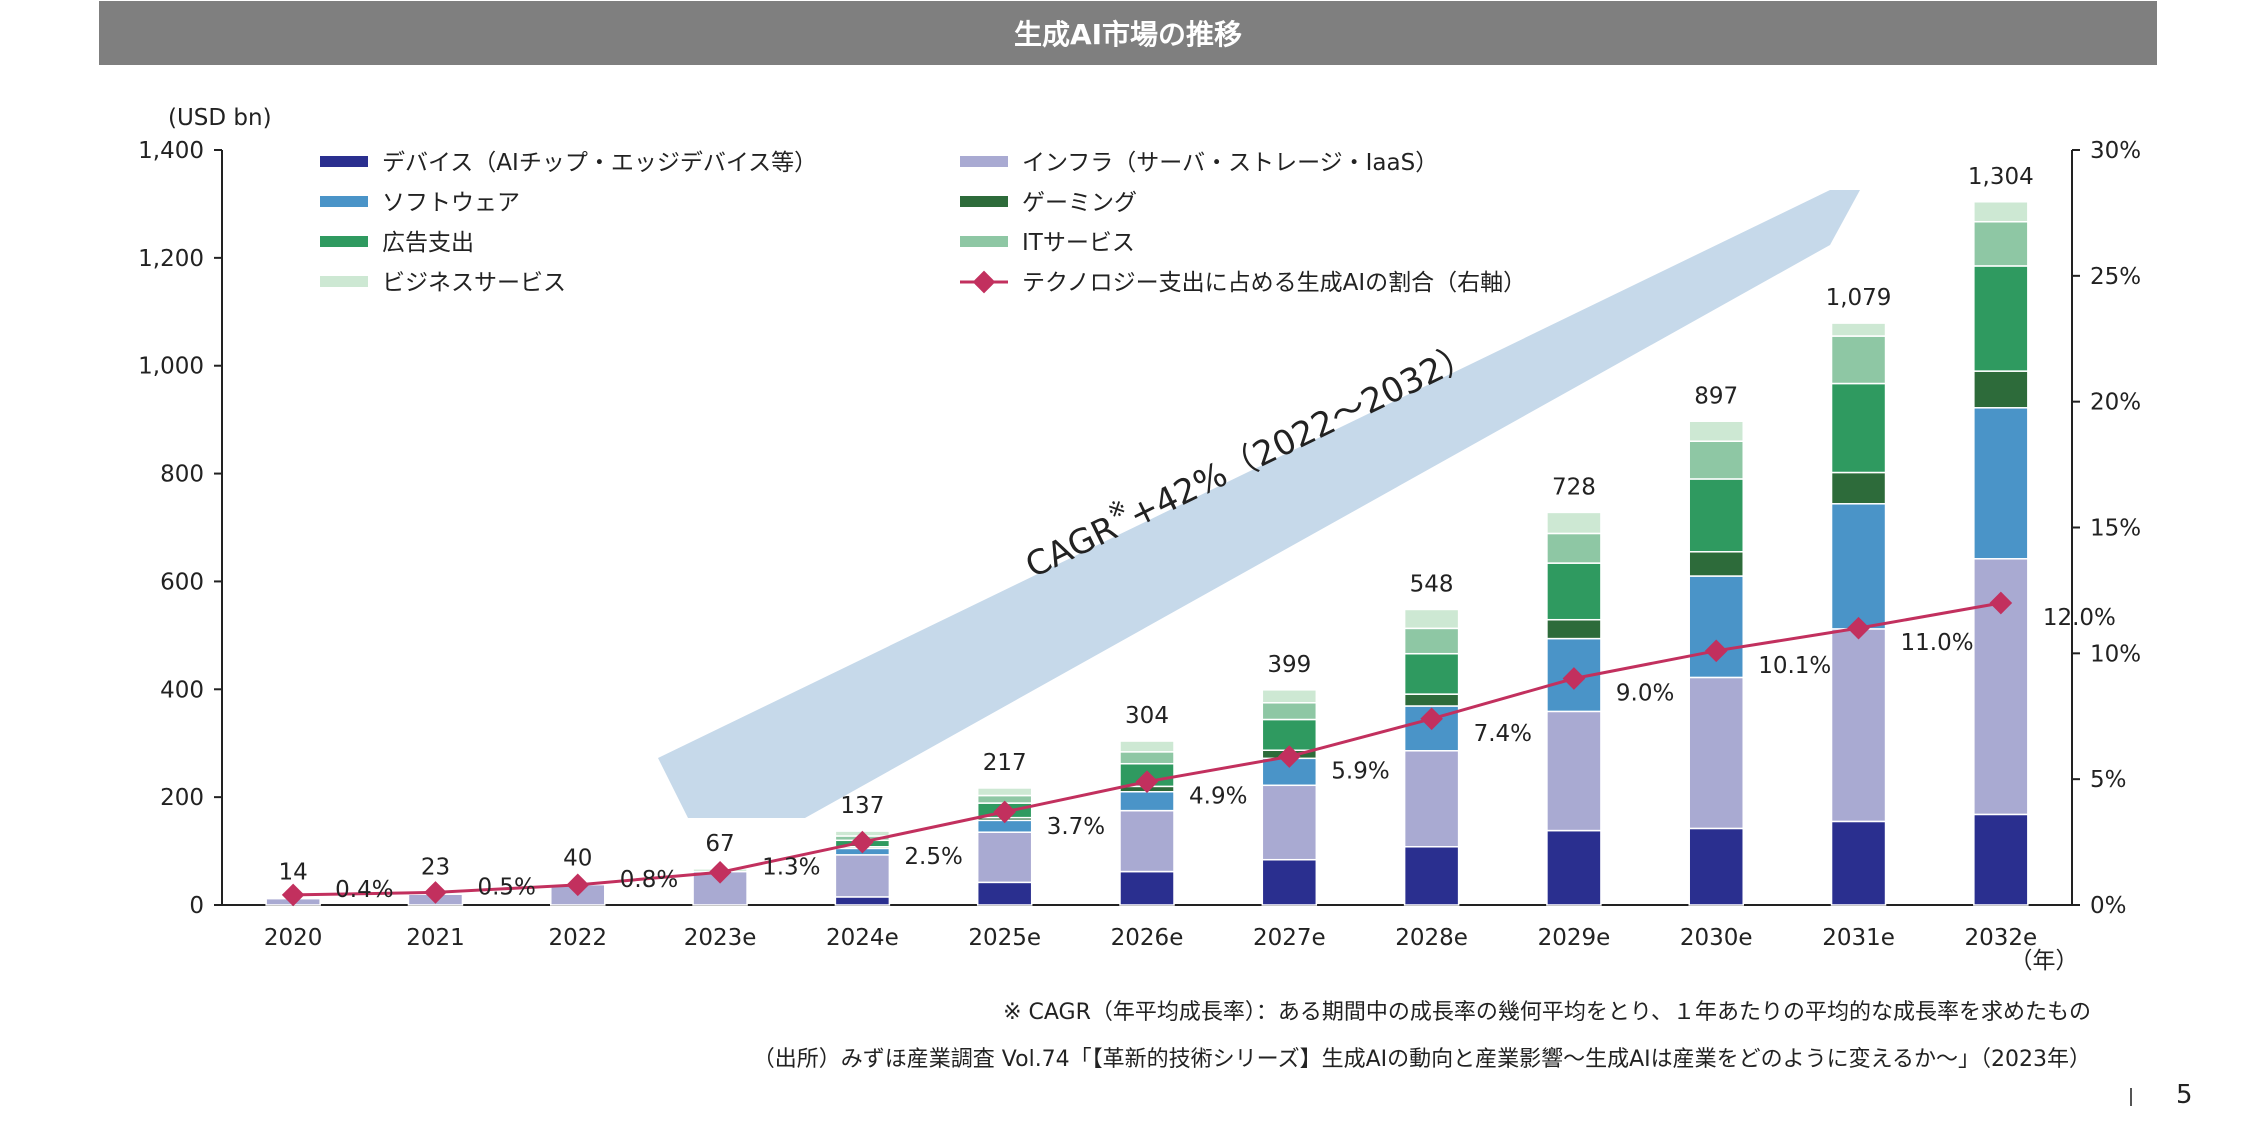 This screenshot has height=1144, width=2243. Describe the element at coordinates (1937, 643) in the screenshot. I see `share-data-label: 11.0%` at that location.